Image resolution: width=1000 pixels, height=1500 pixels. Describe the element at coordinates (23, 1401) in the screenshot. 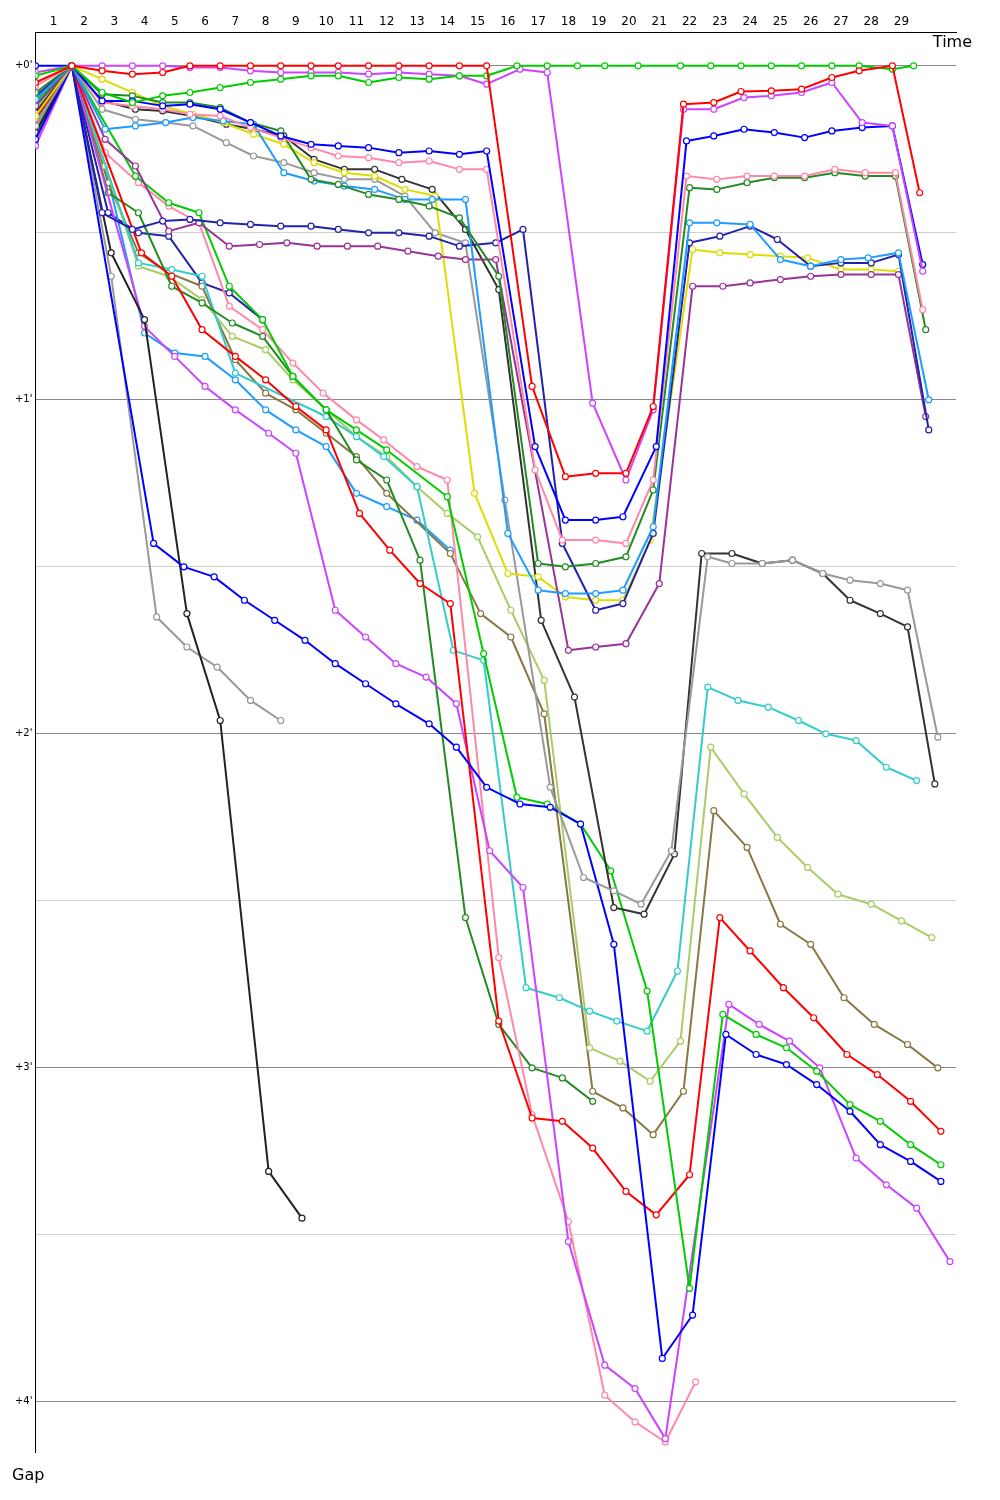

I see `y-tick-label: +4'` at that location.